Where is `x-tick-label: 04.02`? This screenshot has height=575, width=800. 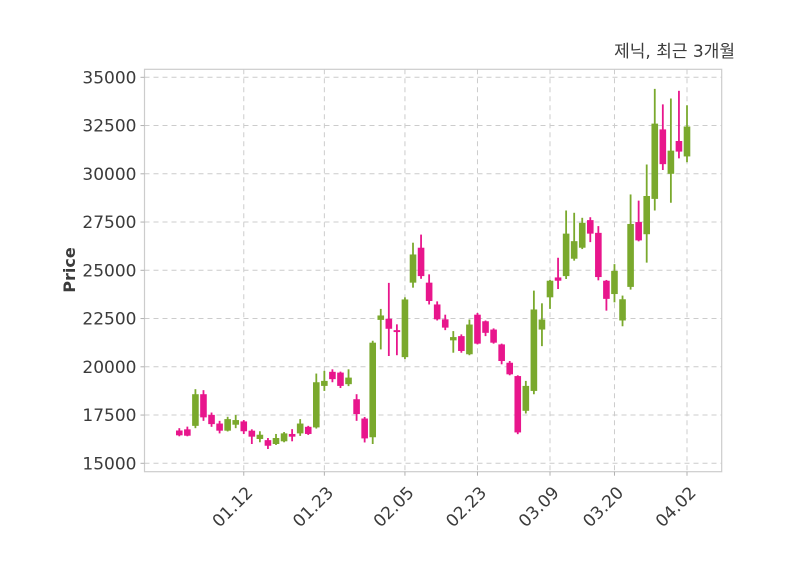 x-tick-label: 04.02 is located at coordinates (676, 507).